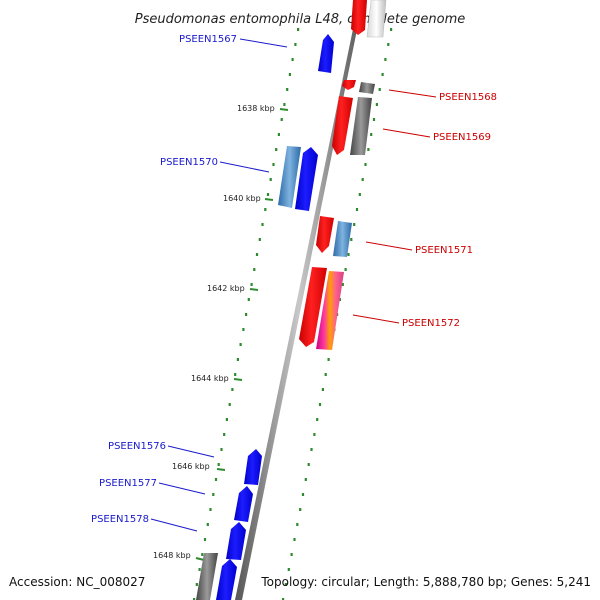 The image size is (600, 600). What do you see at coordinates (208, 39) in the screenshot?
I see `gene-label-pseen1567: PSEEN1567` at bounding box center [208, 39].